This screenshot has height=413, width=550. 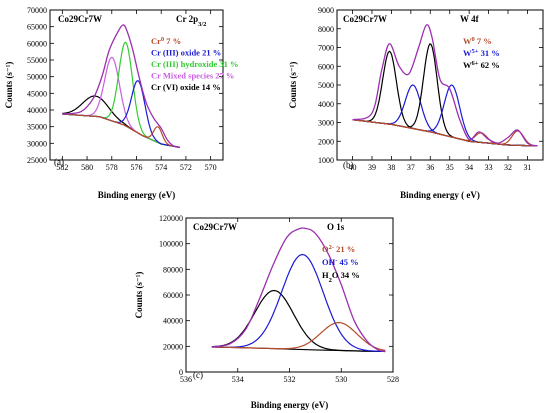 What do you see at coordinates (191, 21) in the screenshot?
I see `spectrum-title: Cr 2p3/2` at bounding box center [191, 21].